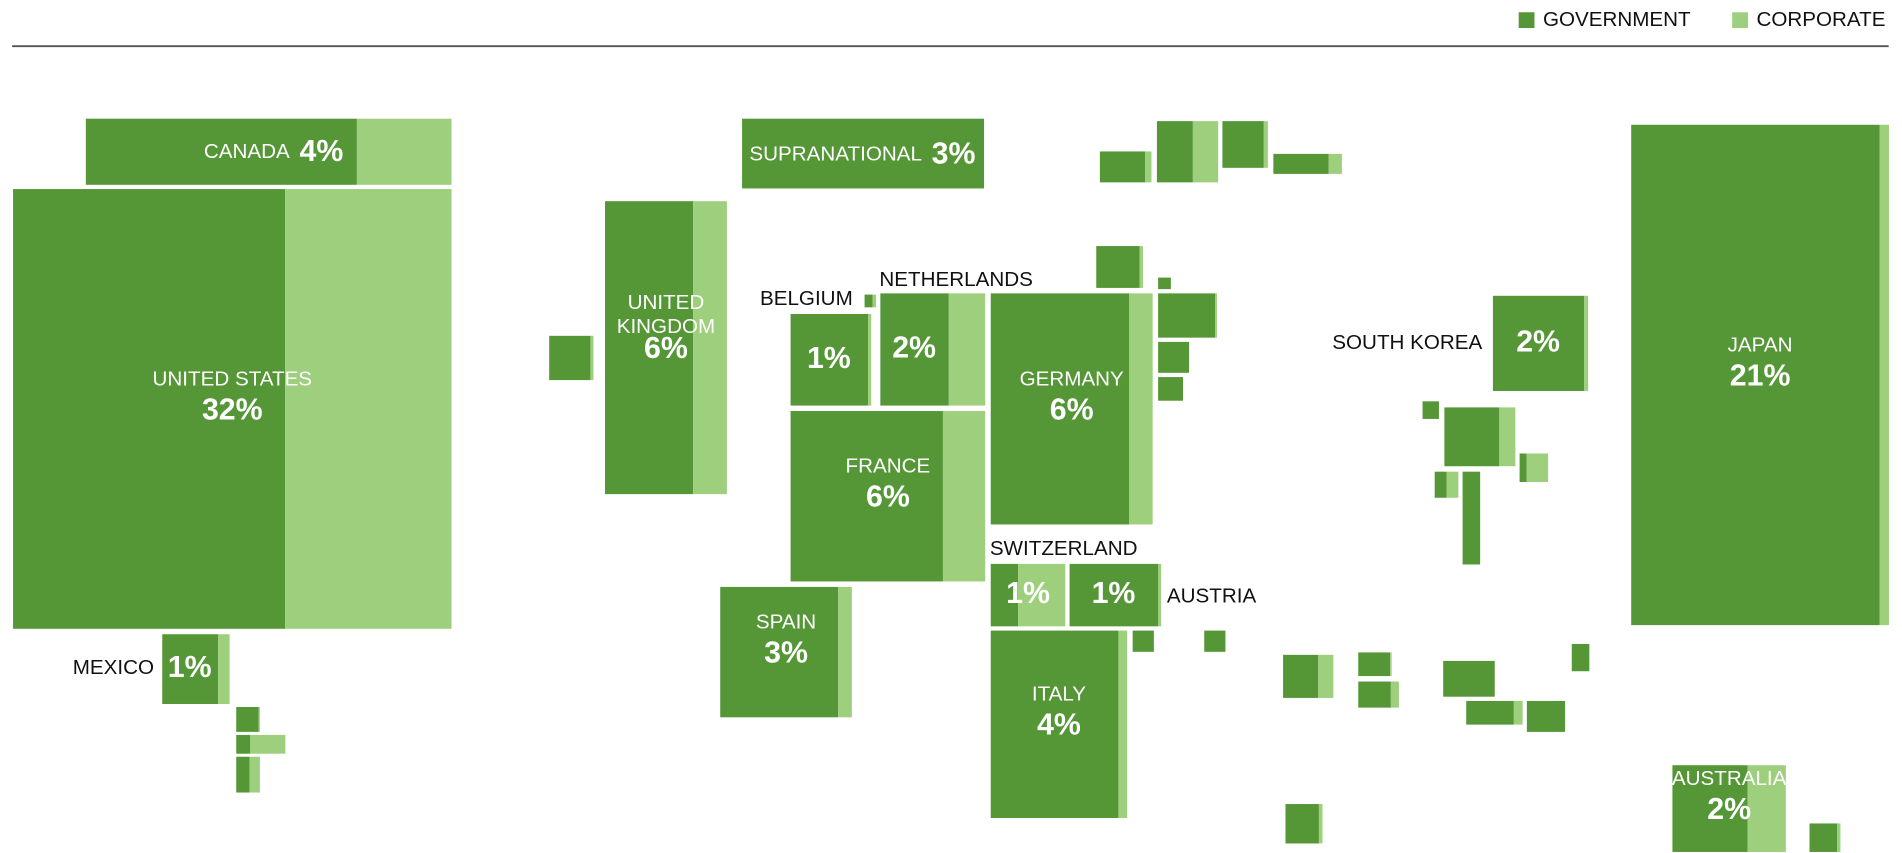 The height and width of the screenshot is (853, 1902). Describe the element at coordinates (113, 667) in the screenshot. I see `country-name: MEXICO` at that location.